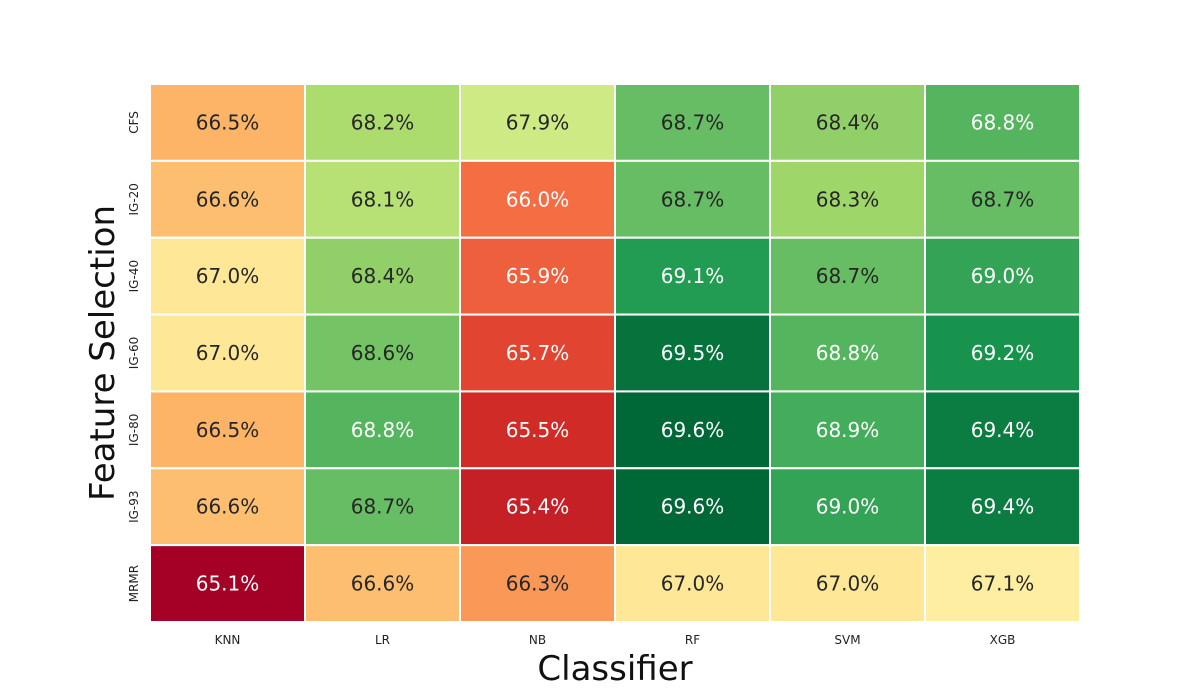 The width and height of the screenshot is (1200, 700). Describe the element at coordinates (134, 430) in the screenshot. I see `y-tick-label: IG-80` at that location.